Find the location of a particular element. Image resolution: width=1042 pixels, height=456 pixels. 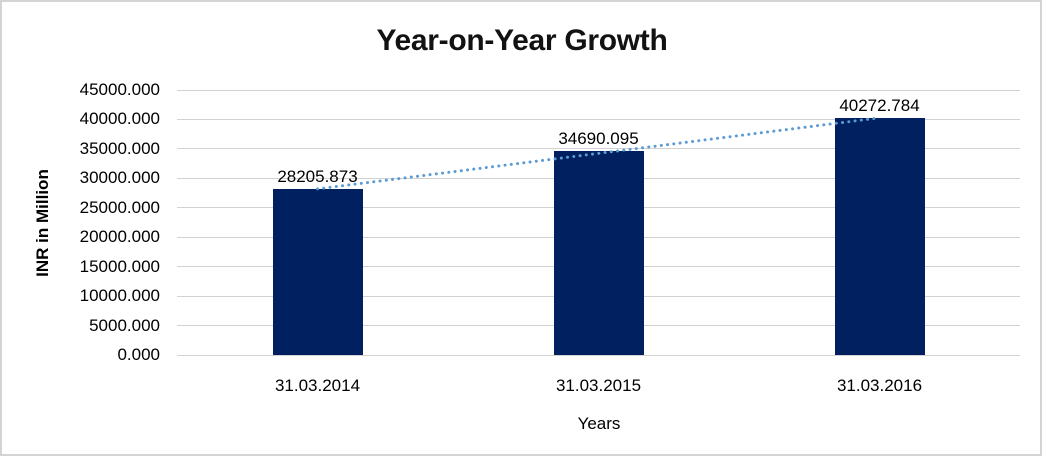

y-tick-label: 0.000 is located at coordinates (138, 354).